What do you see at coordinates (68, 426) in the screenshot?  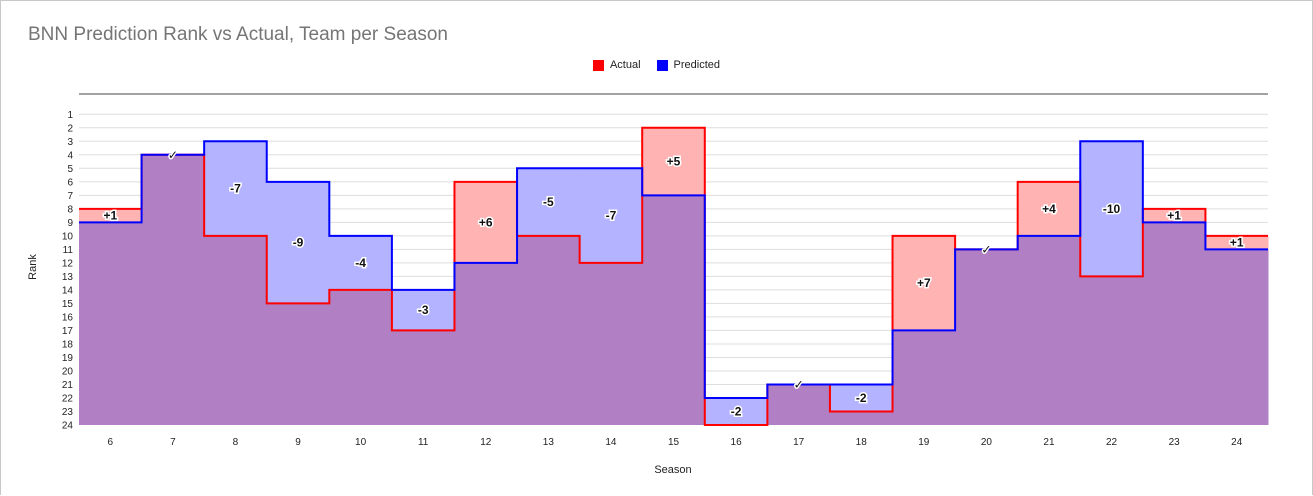 I see `y-tick-label: 24` at bounding box center [68, 426].